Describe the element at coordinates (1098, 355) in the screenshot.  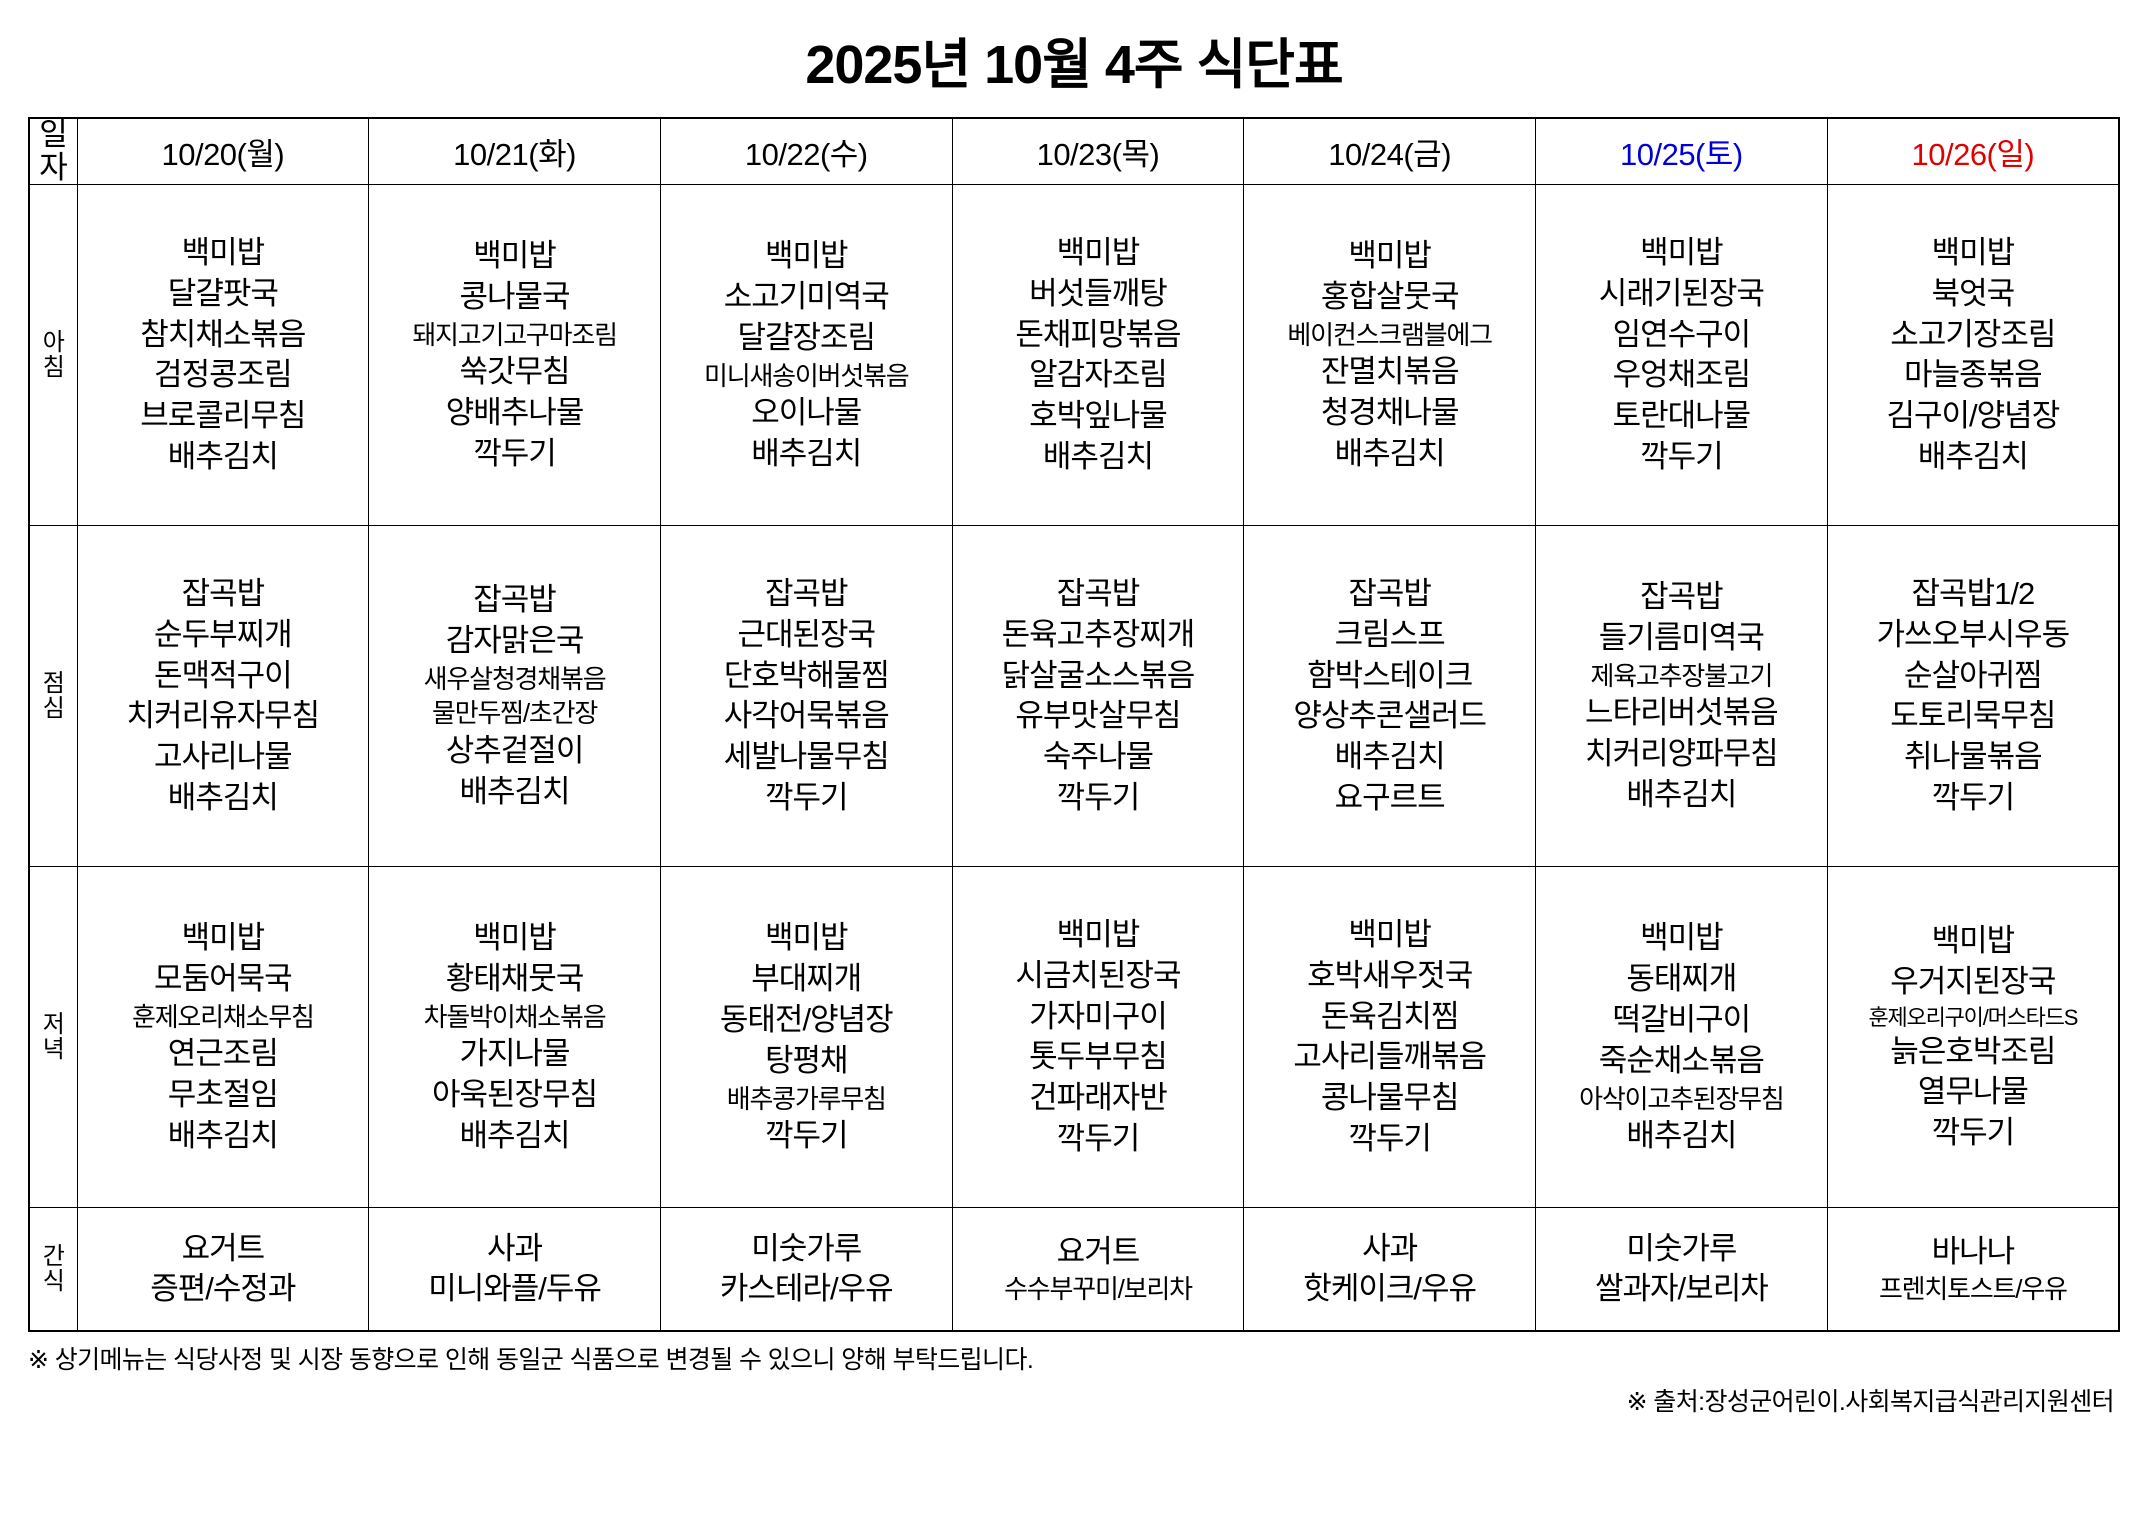
I see `meal-cell: 백미밥 버섯들깨탕 돈채피망볶음 알감자조림 호박잎나물 배추김치` at that location.